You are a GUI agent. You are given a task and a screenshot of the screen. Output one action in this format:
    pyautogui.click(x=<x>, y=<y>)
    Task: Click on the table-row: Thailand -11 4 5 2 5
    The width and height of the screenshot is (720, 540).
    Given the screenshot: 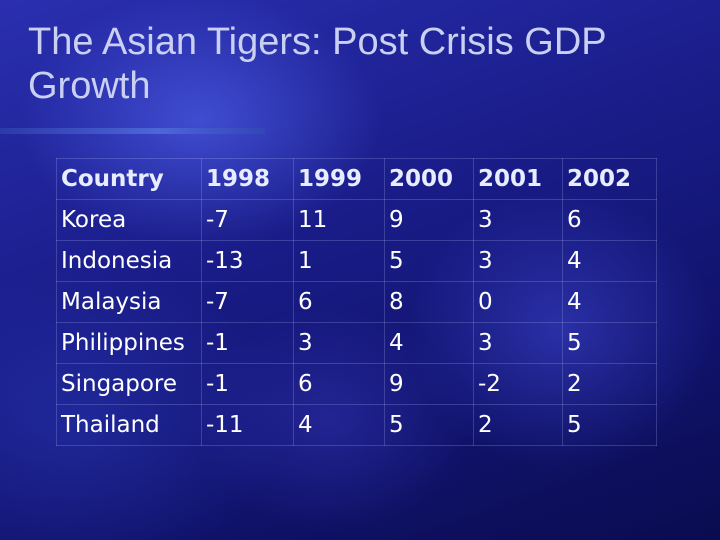 What is the action you would take?
    pyautogui.click(x=356, y=425)
    